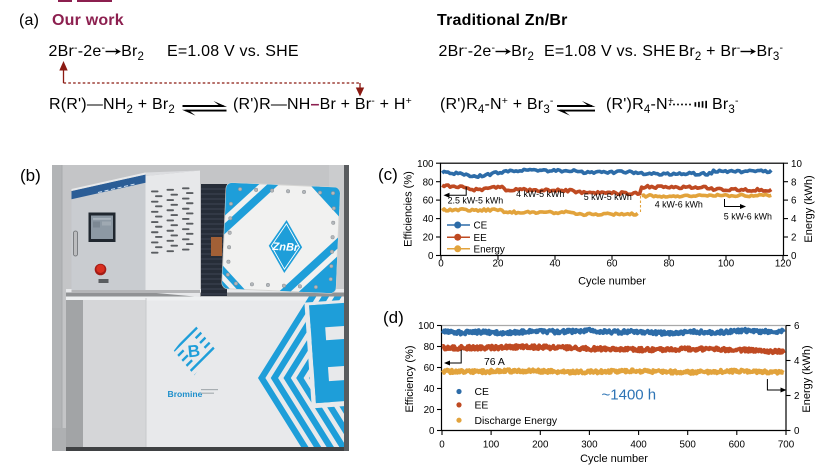 The image size is (828, 466). Describe the element at coordinates (748, 217) in the screenshot. I see `svg-text: 5 kW-6 kWh` at that location.